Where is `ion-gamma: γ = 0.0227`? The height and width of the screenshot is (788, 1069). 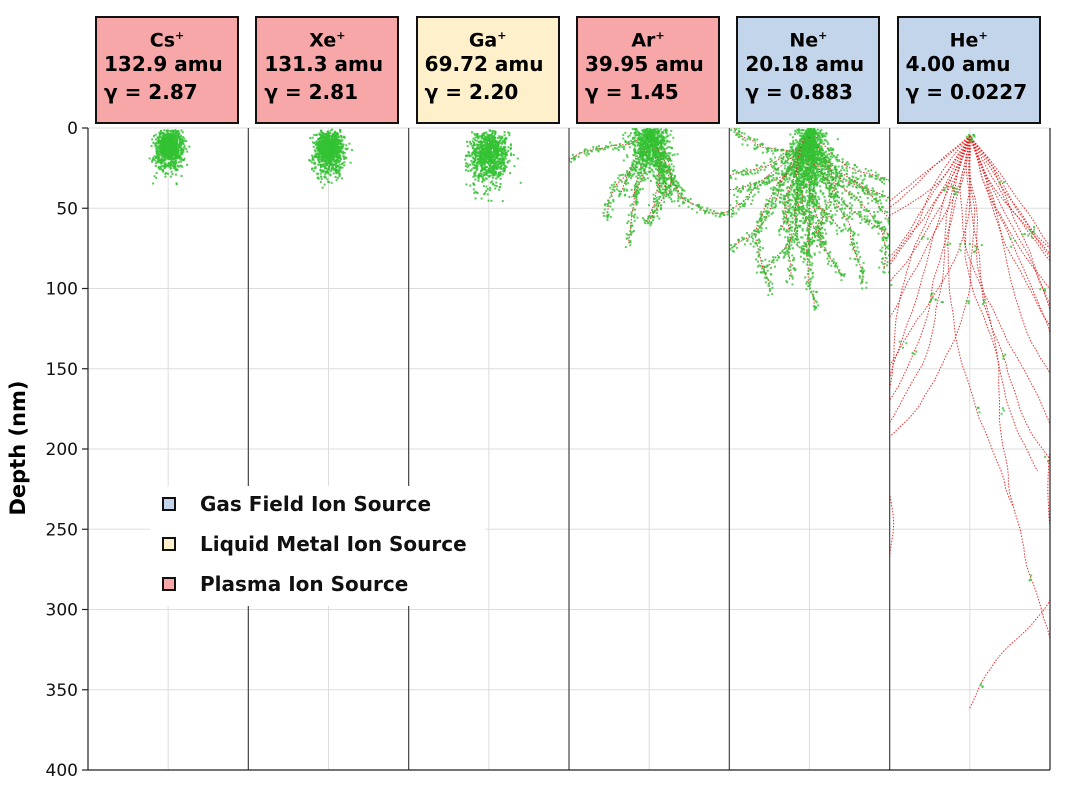
ion-gamma: γ = 0.0227 is located at coordinates (966, 92).